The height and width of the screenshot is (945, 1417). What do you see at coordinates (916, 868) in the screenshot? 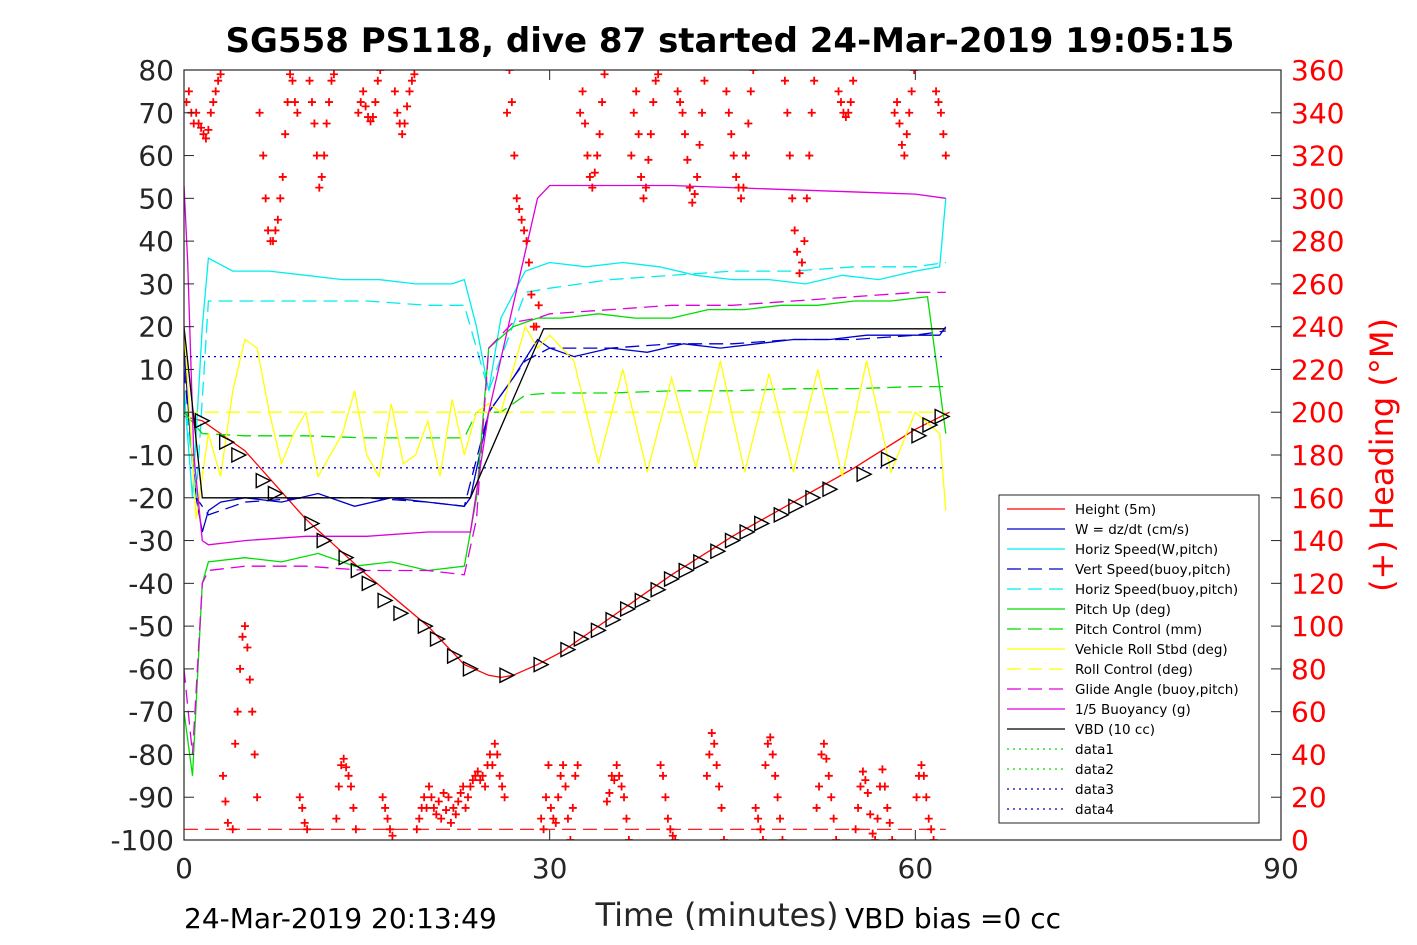
I see `x-tick-label: 60` at bounding box center [916, 868].